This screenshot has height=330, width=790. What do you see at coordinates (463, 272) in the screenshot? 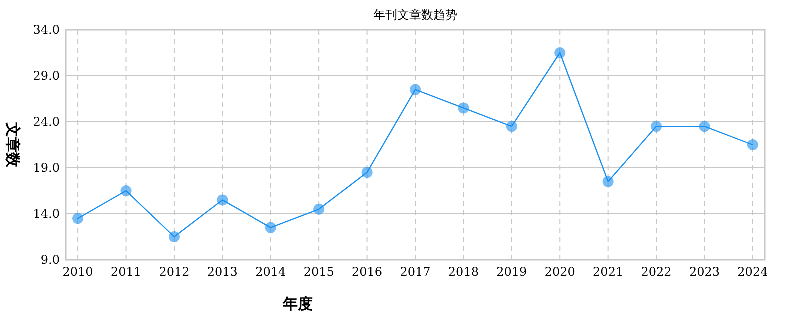
I see `x-tick-label: 2018` at bounding box center [463, 272].